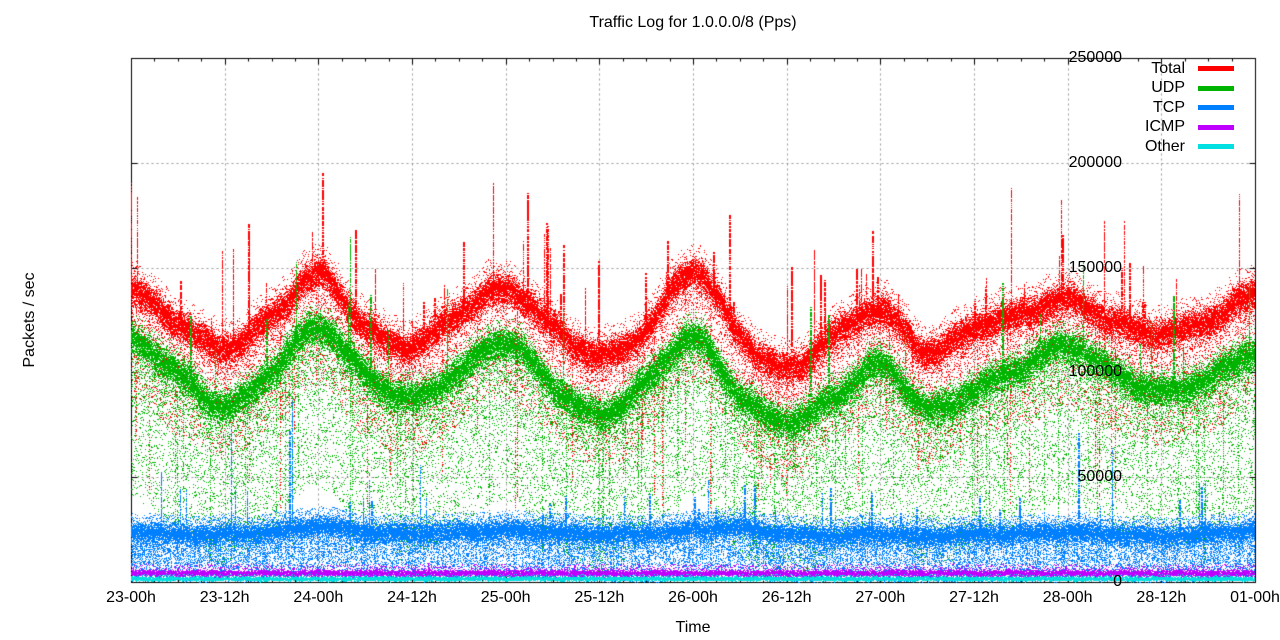  What do you see at coordinates (1165, 127) in the screenshot?
I see `legend-label: ICMP` at bounding box center [1165, 127].